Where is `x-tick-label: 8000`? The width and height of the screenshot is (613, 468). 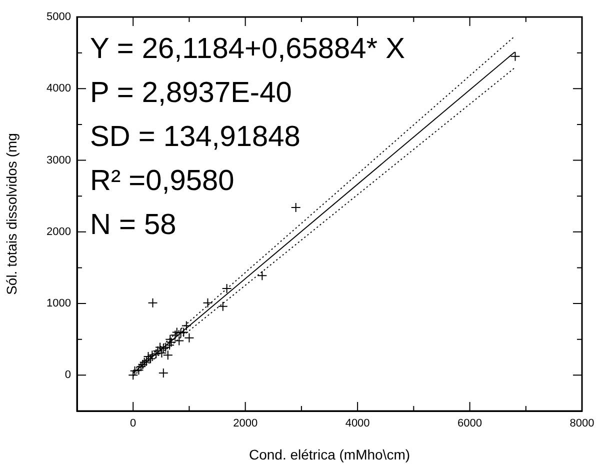 x-tick-label: 8000 is located at coordinates (582, 424).